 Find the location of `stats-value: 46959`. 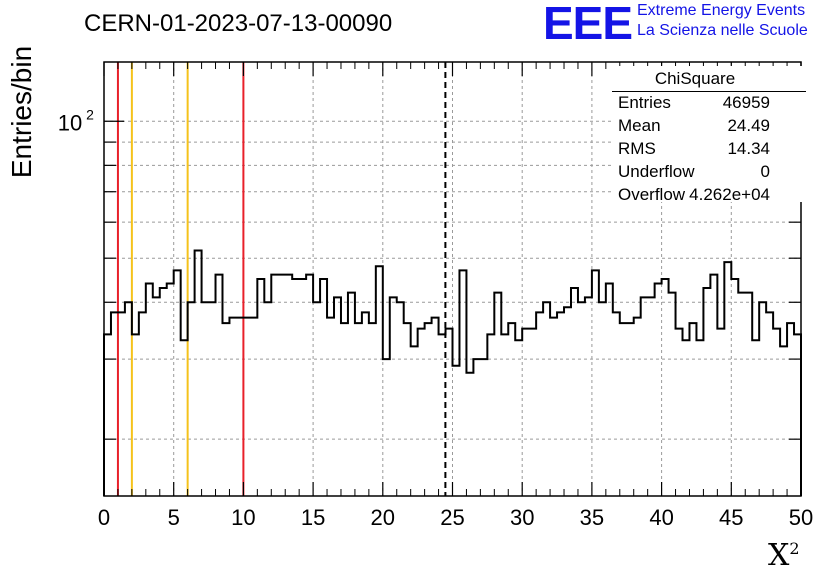

stats-value: 46959 is located at coordinates (746, 102).